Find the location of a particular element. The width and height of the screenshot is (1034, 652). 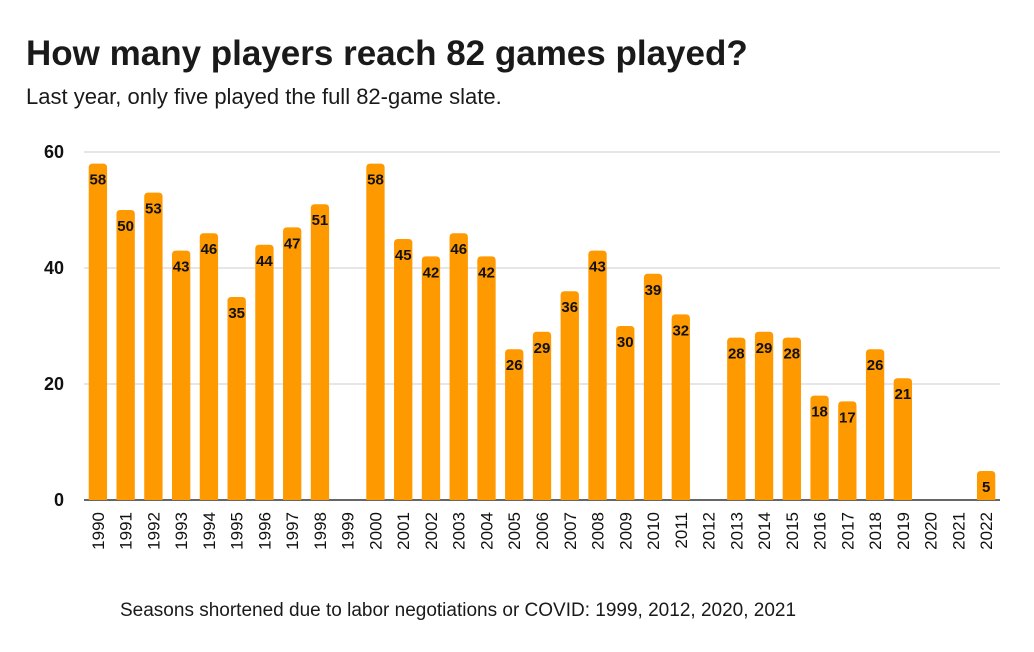

data-label-2014: 29 is located at coordinates (764, 348).